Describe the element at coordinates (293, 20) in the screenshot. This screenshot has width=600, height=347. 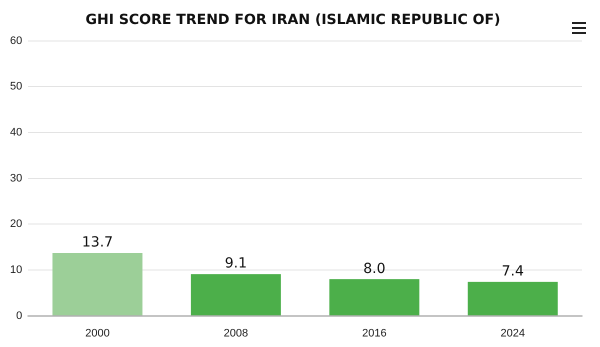
I see `chart-title: GHI SCORE TREND FOR IRAN (ISLAMIC REPUBLIC OF)` at that location.